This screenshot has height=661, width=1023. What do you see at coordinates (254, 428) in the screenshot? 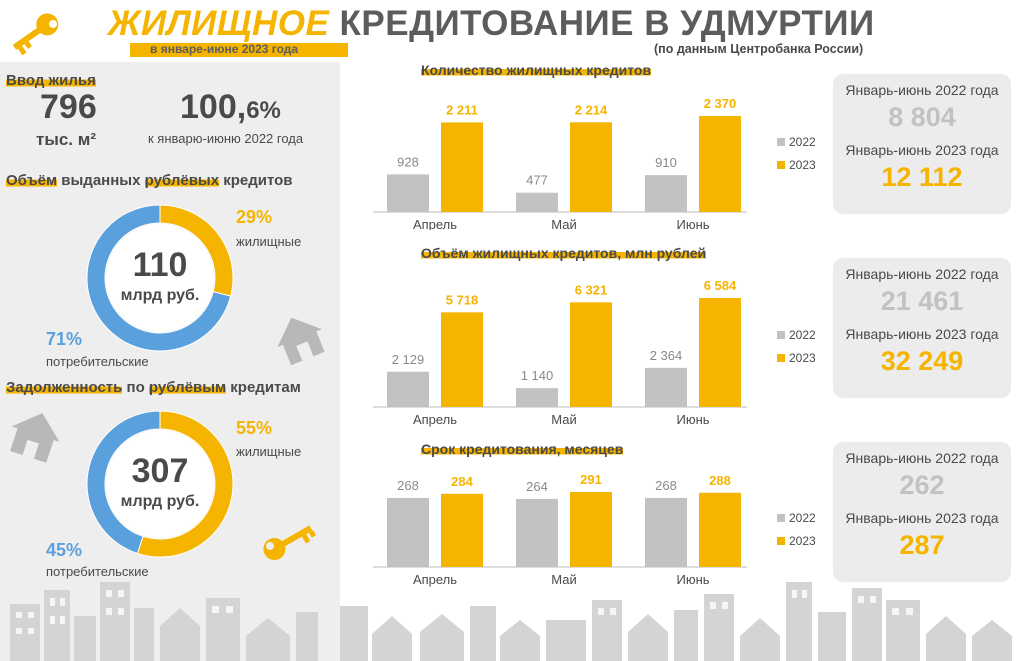
I see `debt-housing-pct: 55%` at bounding box center [254, 428].